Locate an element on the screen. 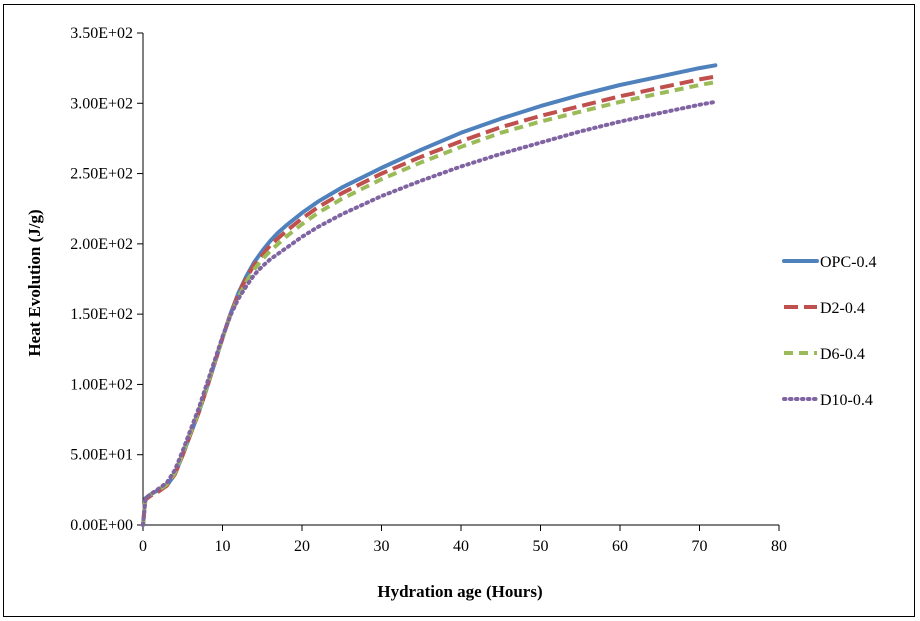  legend-label-4: D10-0.4 is located at coordinates (846, 400).